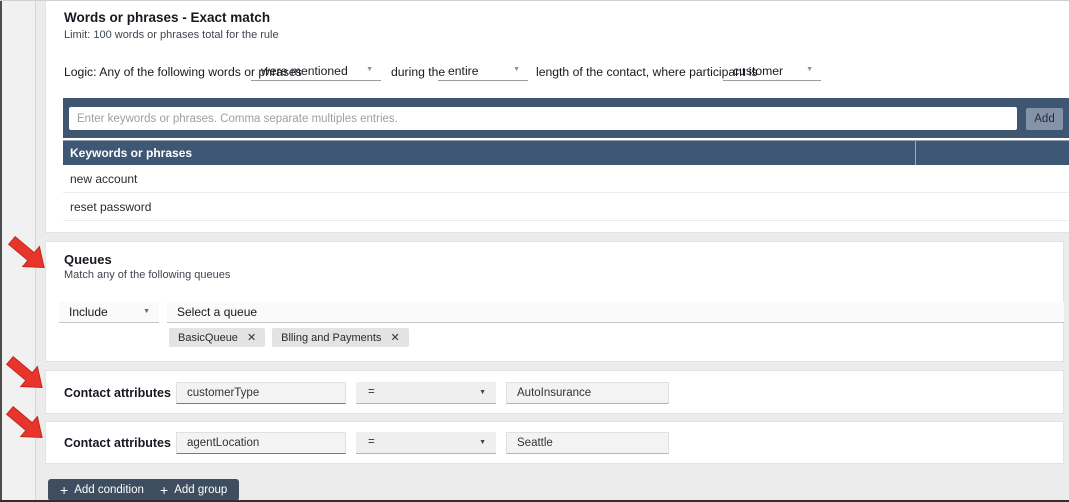 The width and height of the screenshot is (1069, 502). I want to click on participant-value: customer, so click(758, 71).